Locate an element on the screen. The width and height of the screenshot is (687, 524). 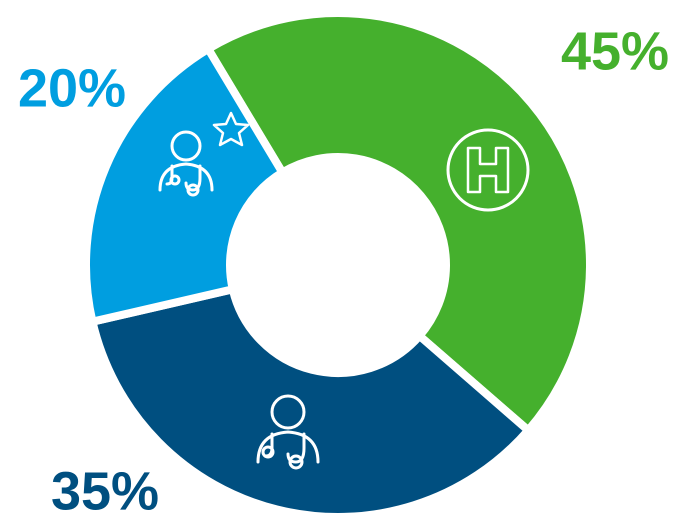
specialist-icon is located at coordinates (204, 154).